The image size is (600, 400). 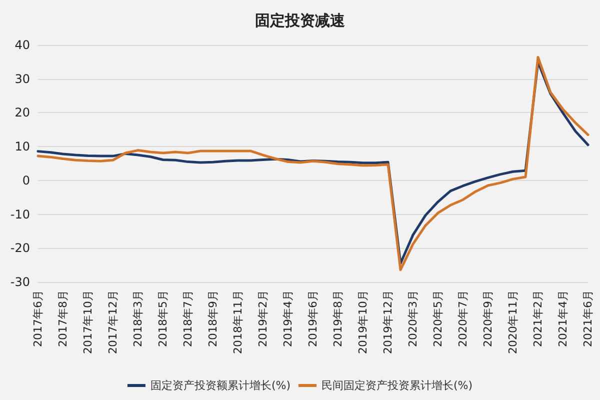 I want to click on x-tick-label: 2019年12月, so click(x=388, y=322).